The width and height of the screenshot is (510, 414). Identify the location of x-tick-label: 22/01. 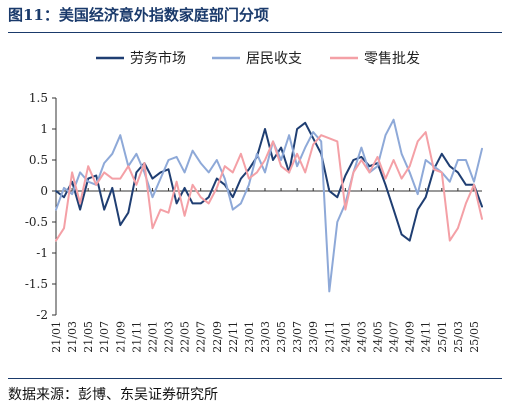
(152, 337).